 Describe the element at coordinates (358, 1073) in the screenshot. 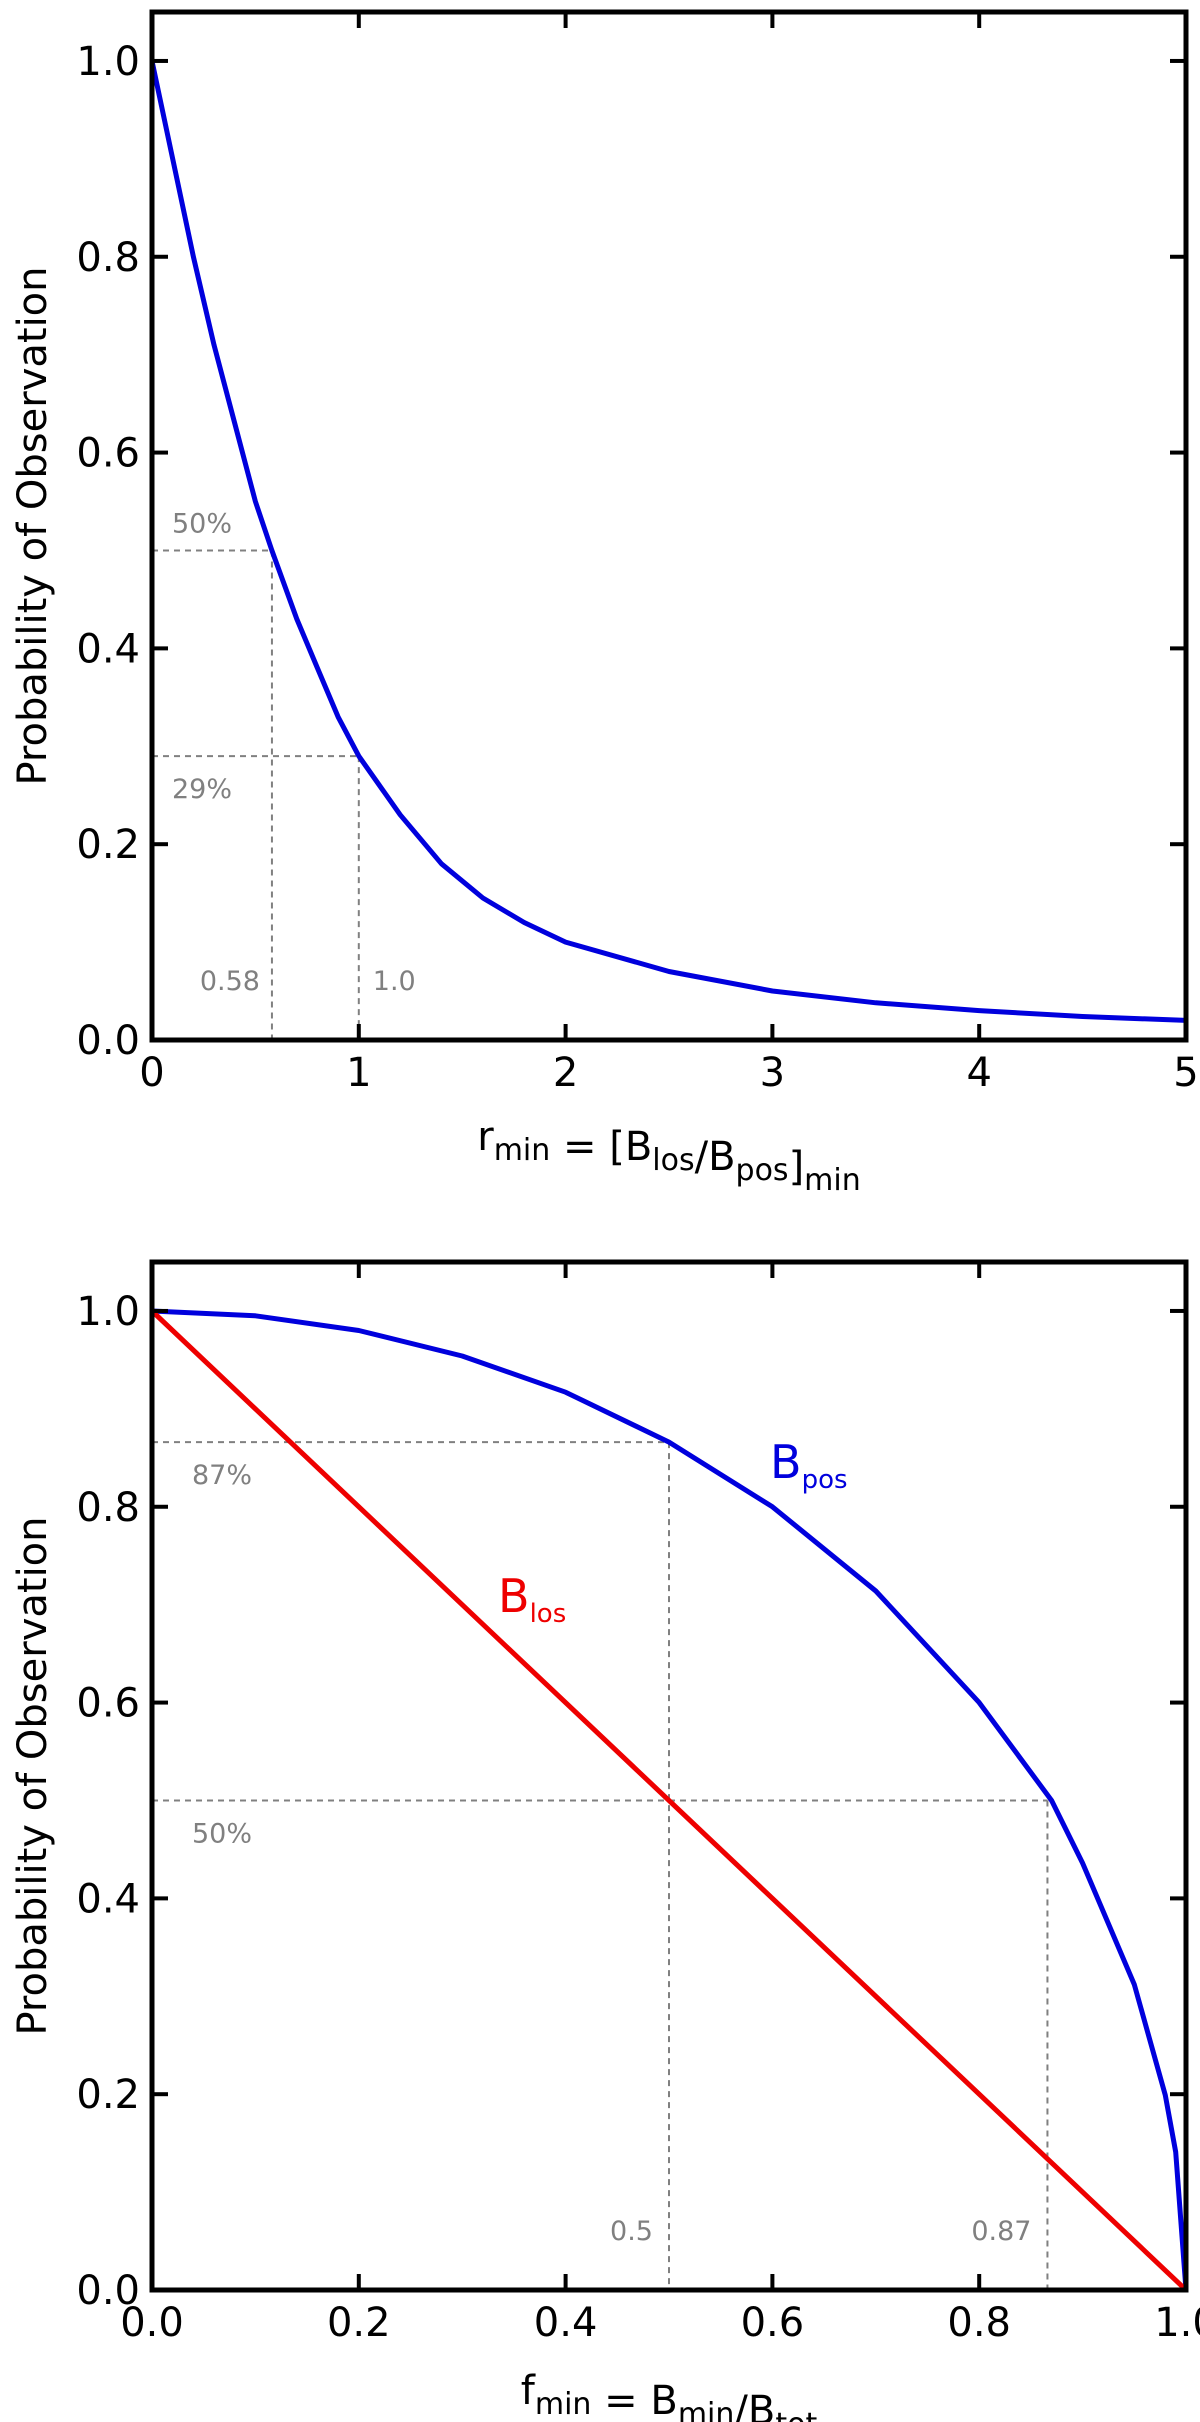

I see `x-tick-label: 1` at that location.